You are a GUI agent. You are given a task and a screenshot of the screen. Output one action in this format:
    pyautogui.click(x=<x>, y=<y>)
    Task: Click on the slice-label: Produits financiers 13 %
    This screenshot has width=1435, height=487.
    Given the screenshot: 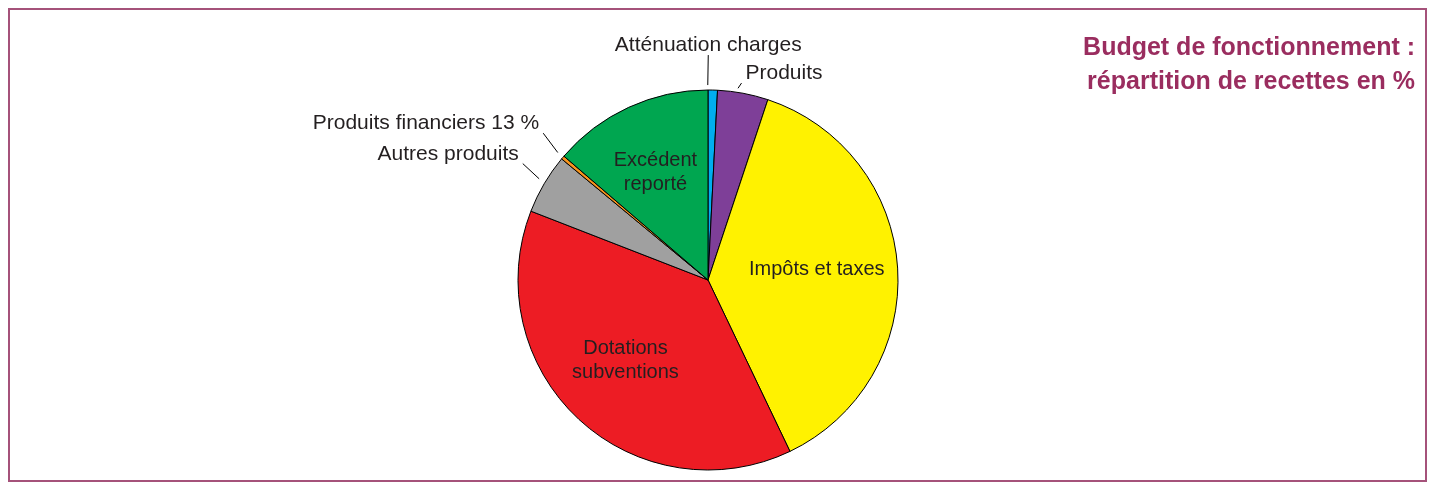 What is the action you would take?
    pyautogui.click(x=426, y=122)
    